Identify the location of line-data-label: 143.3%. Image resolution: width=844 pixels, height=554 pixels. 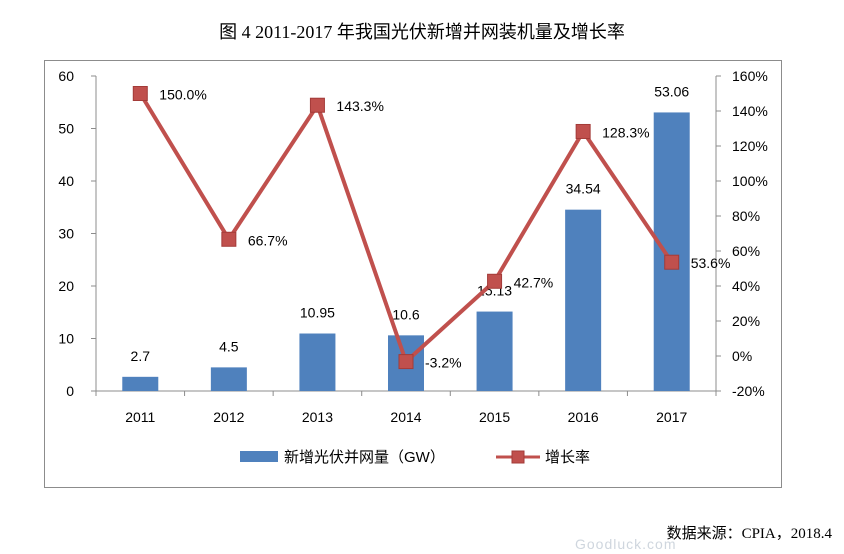
(359, 106).